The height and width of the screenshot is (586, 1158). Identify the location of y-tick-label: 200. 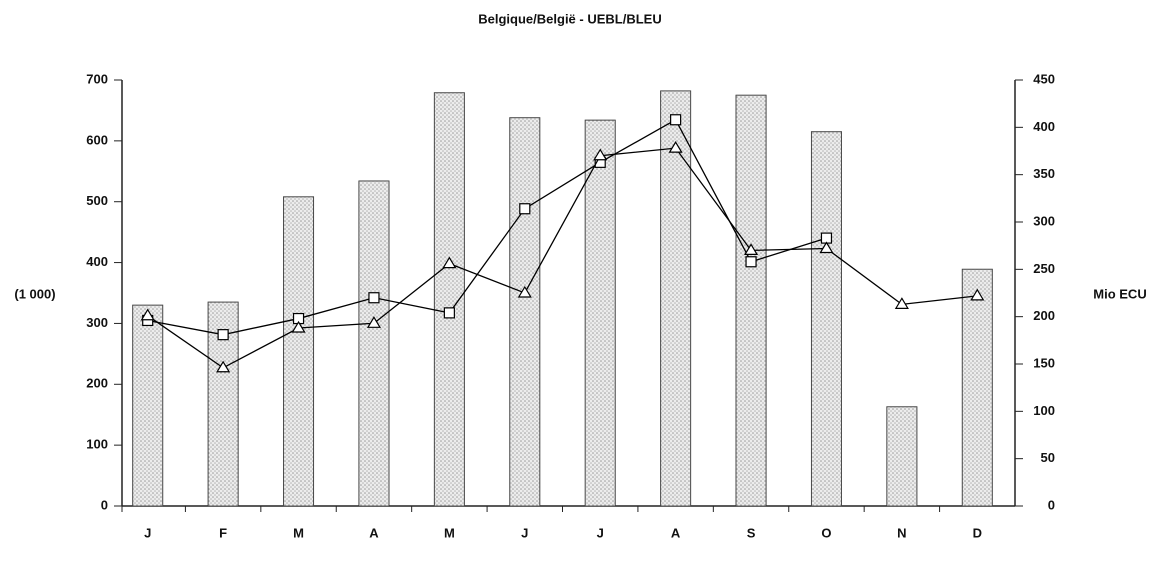
(97, 383).